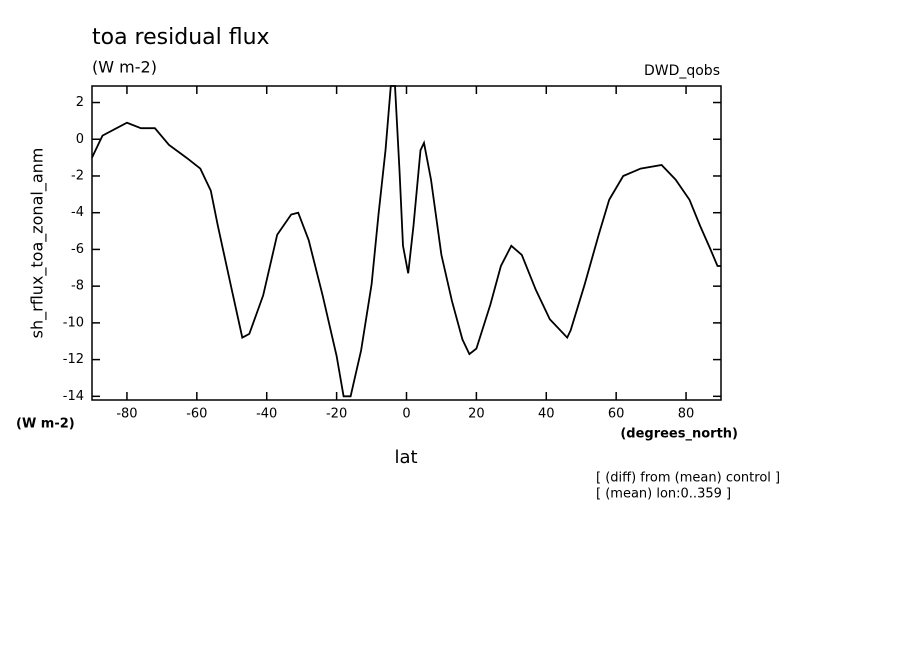 This screenshot has height=654, width=904. Describe the element at coordinates (124, 67) in the screenshot. I see `chart-subtitle: (W m-2)` at that location.